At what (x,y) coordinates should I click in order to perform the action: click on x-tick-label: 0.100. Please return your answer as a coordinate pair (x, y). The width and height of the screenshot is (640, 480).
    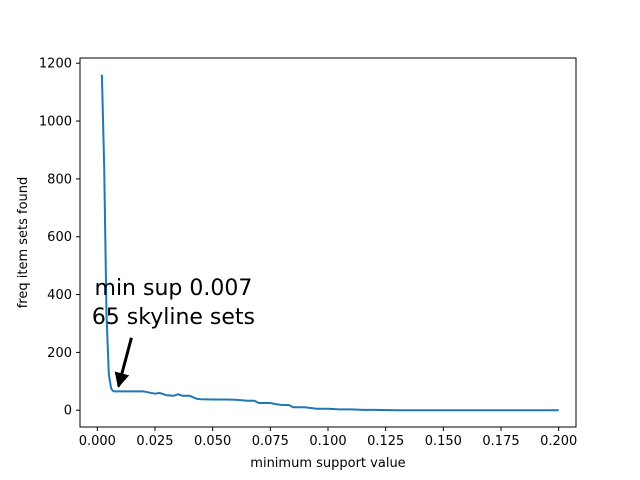
    Looking at the image, I should click on (327, 441).